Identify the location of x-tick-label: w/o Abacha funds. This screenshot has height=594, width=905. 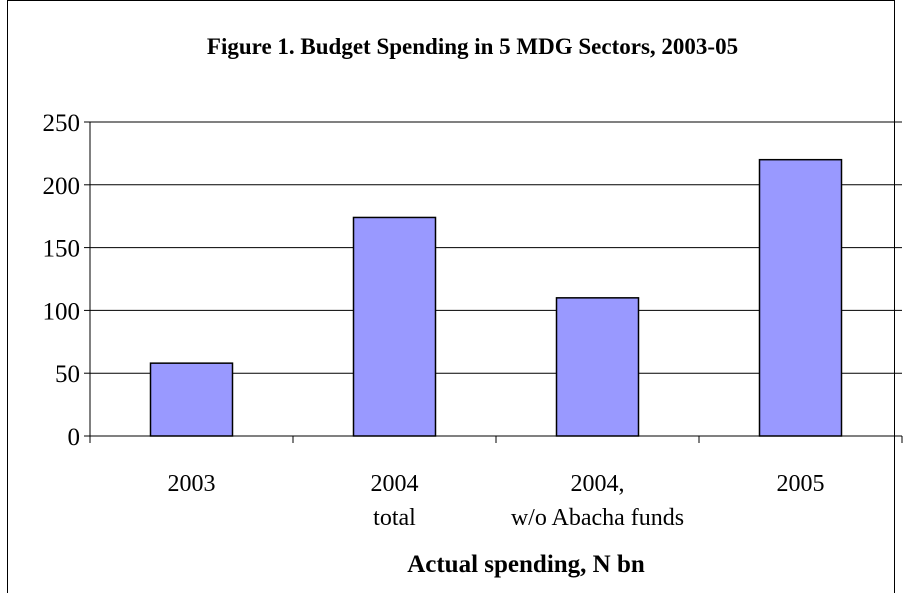
(597, 518).